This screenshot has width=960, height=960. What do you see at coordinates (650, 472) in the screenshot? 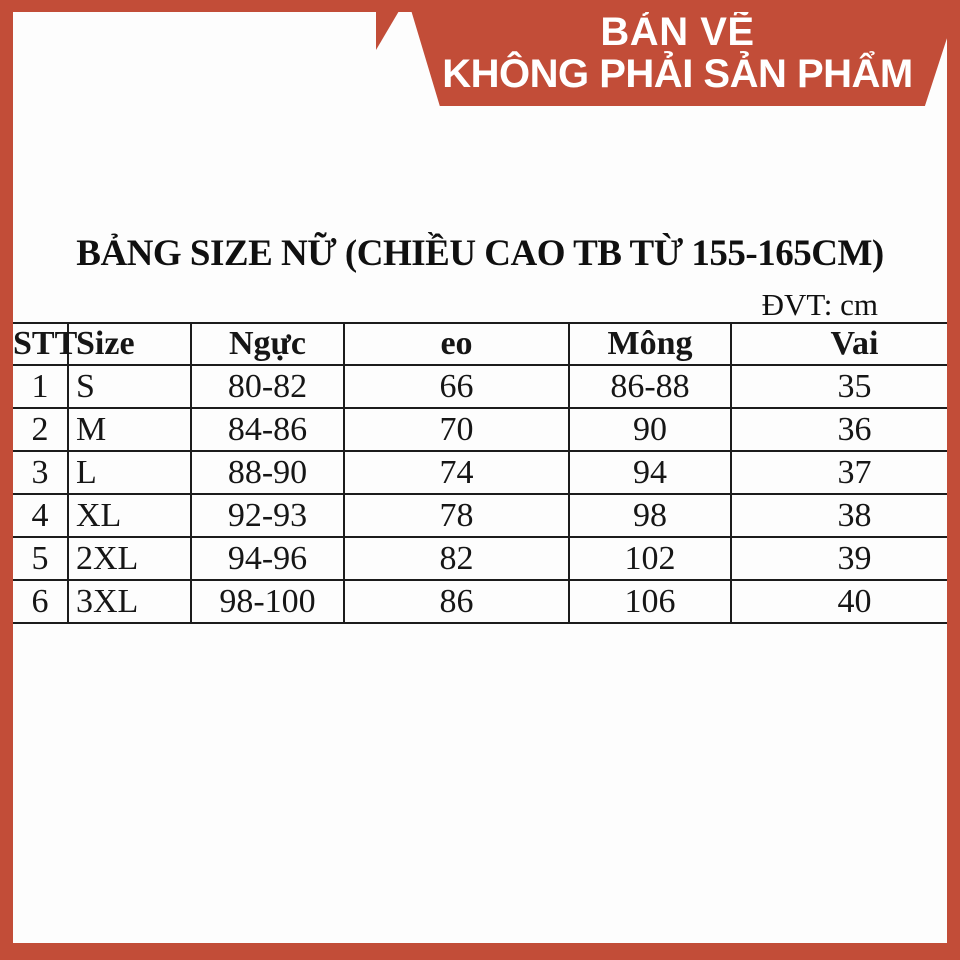
I see `table-cell: 94` at bounding box center [650, 472].